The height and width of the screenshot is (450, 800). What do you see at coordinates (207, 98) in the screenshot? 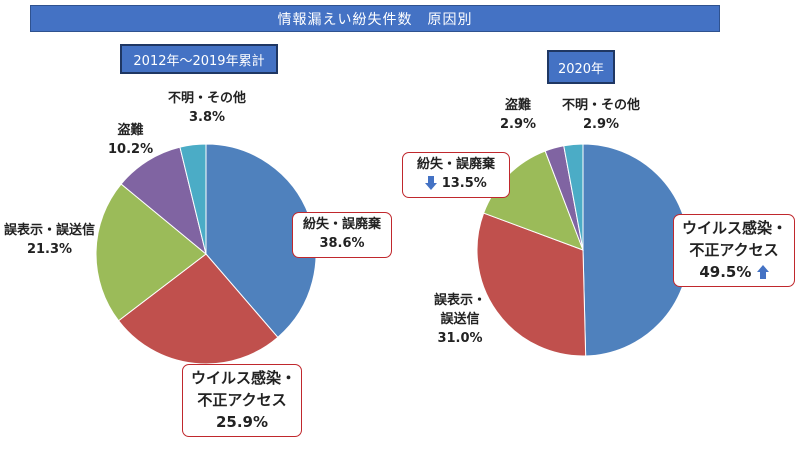
I see `label-left-other-name: 不明・その他` at bounding box center [207, 98].